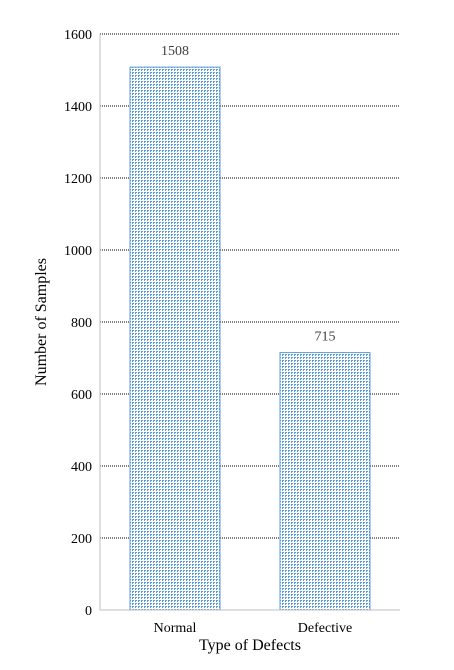 This screenshot has height=670, width=454. What do you see at coordinates (81, 323) in the screenshot?
I see `y-tick-label: 800` at bounding box center [81, 323].